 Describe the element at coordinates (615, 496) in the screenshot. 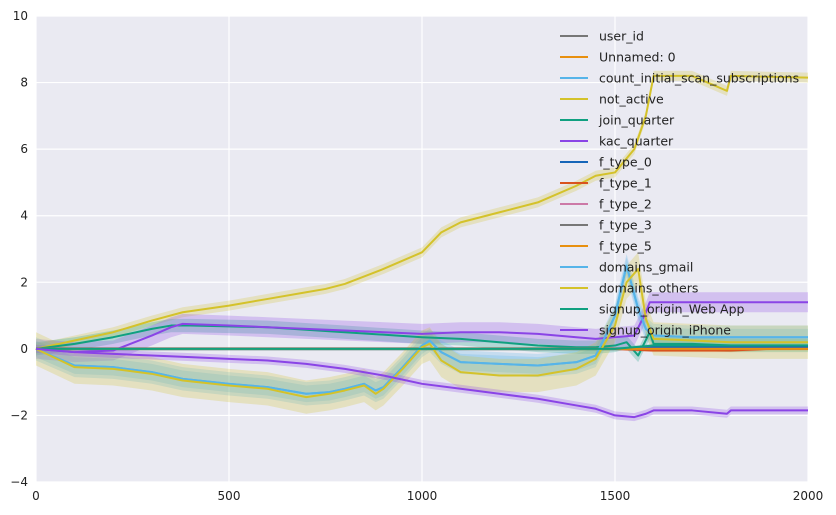

I see `x-tick-label: 1500` at that location.